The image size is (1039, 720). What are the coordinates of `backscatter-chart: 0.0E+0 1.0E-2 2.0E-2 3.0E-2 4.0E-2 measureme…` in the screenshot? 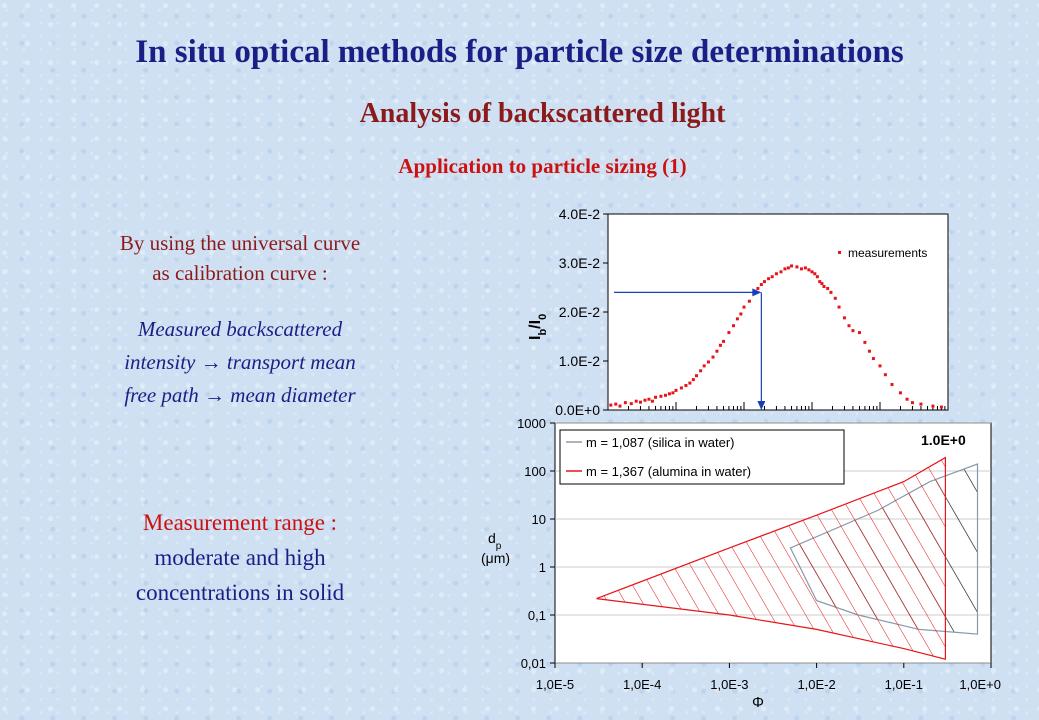 It's located at (738, 312).